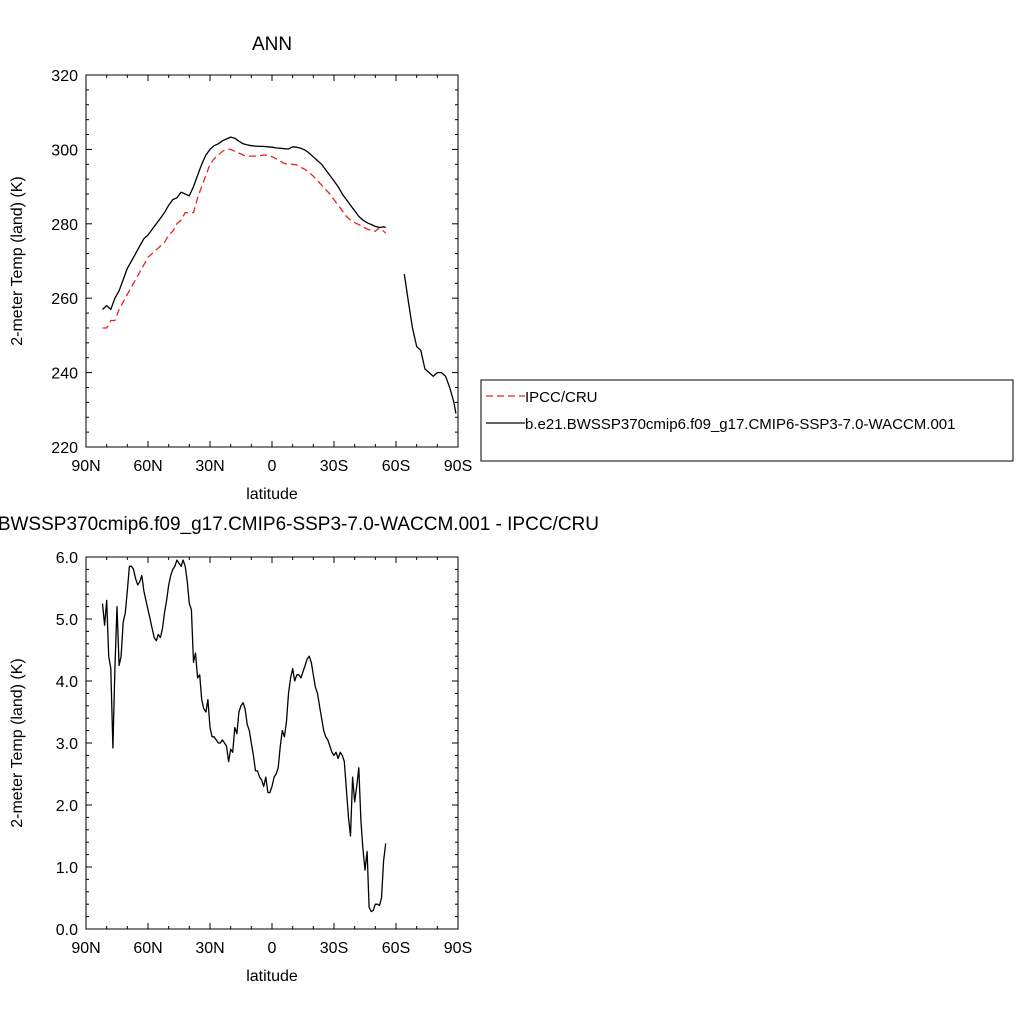 This screenshot has width=1024, height=1024. I want to click on y-tick-label: 220, so click(64, 448).